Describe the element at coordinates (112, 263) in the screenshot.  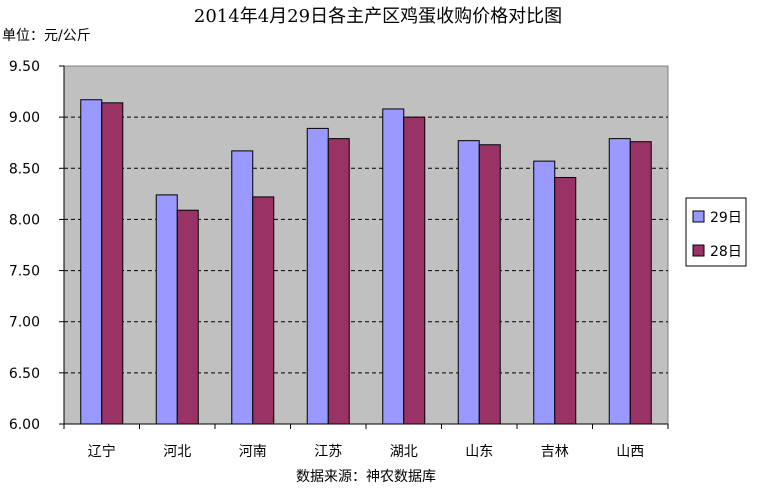
I see `bar-28日-辽宁` at that location.